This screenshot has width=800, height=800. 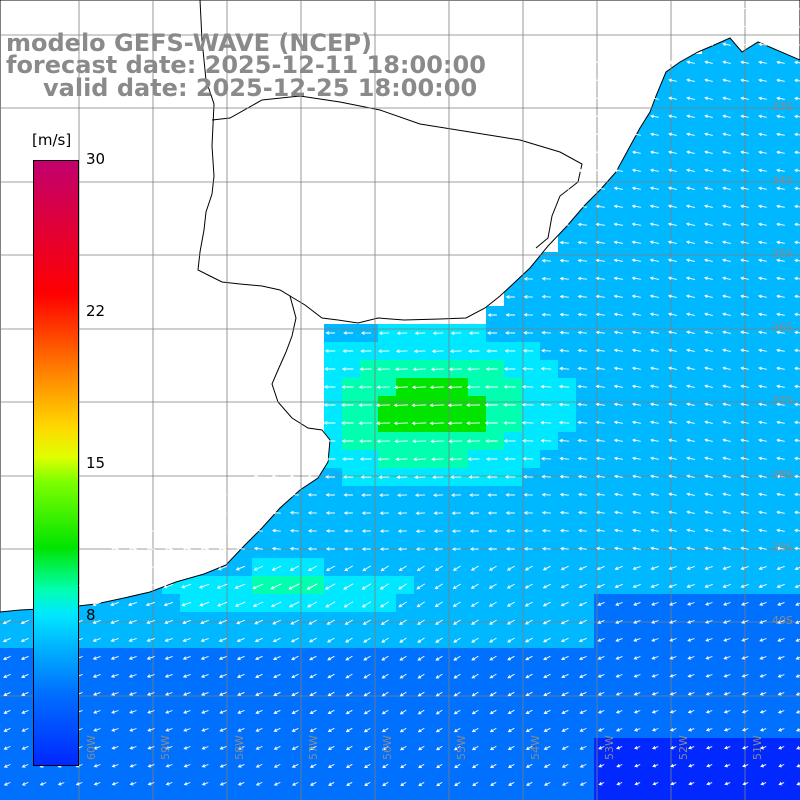 I want to click on longitude-label: 54W, so click(x=535, y=747).